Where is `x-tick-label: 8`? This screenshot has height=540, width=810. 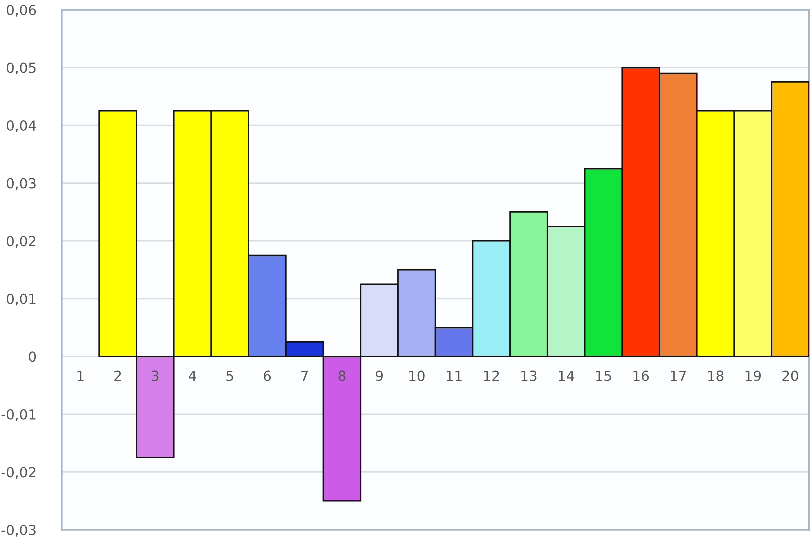
x-tick-label: 8 is located at coordinates (342, 376).